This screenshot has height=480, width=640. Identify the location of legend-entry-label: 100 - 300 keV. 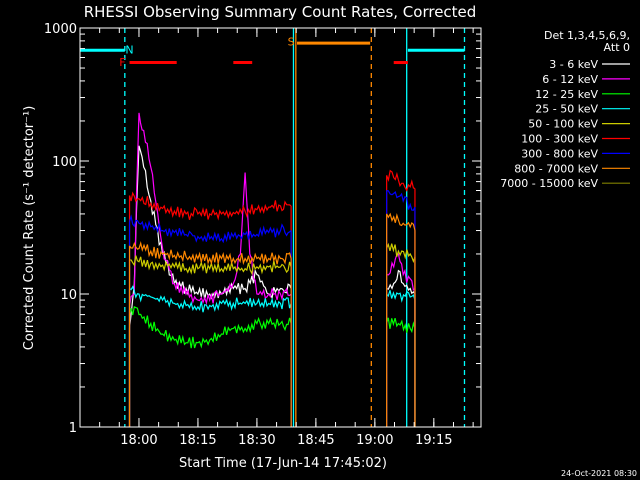
(559, 139).